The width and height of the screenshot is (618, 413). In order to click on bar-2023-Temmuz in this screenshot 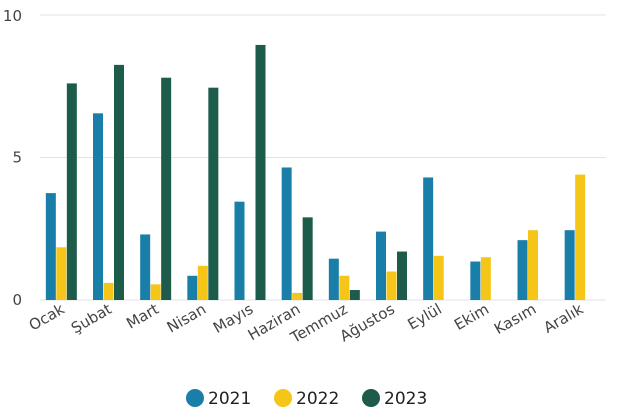, I will do `click(354, 295)`.